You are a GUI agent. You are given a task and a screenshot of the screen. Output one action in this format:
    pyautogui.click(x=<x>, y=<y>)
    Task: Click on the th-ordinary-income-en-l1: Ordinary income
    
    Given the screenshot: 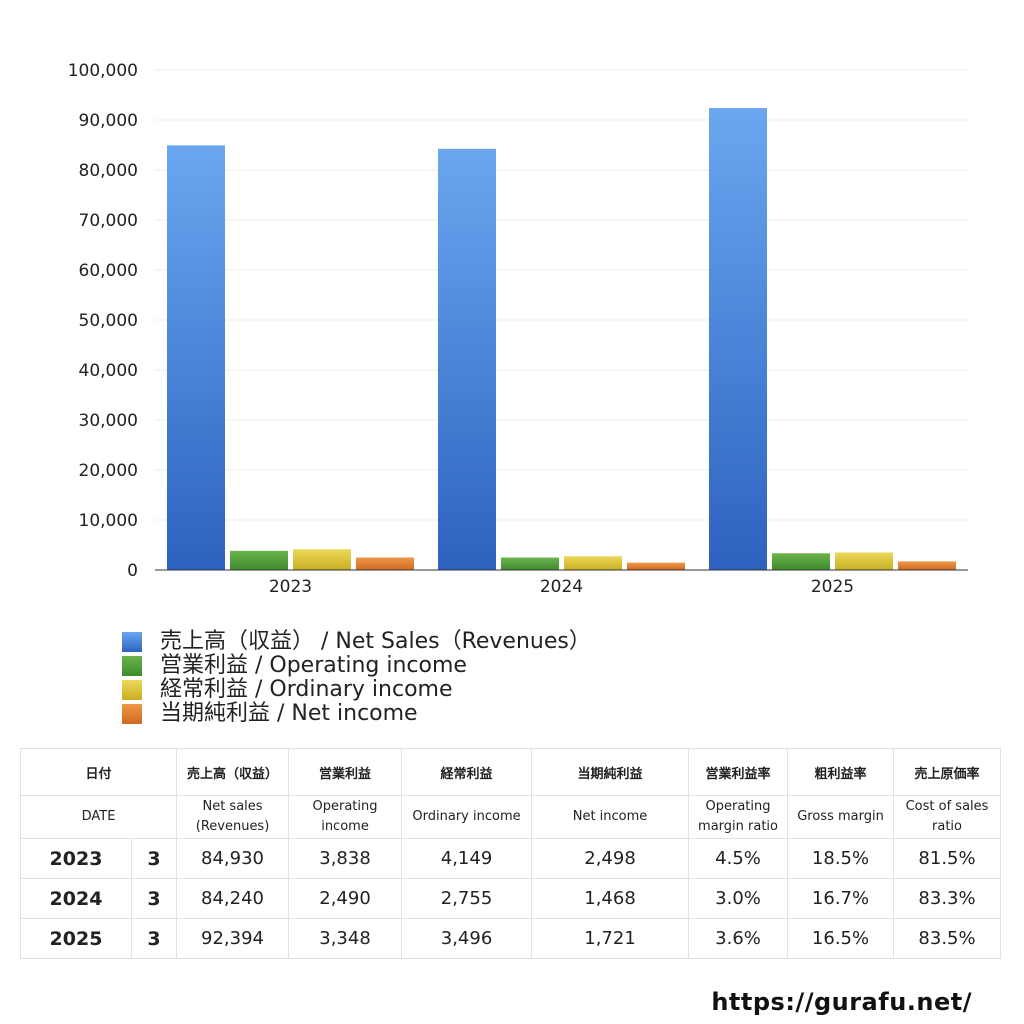 What is the action you would take?
    pyautogui.click(x=466, y=816)
    